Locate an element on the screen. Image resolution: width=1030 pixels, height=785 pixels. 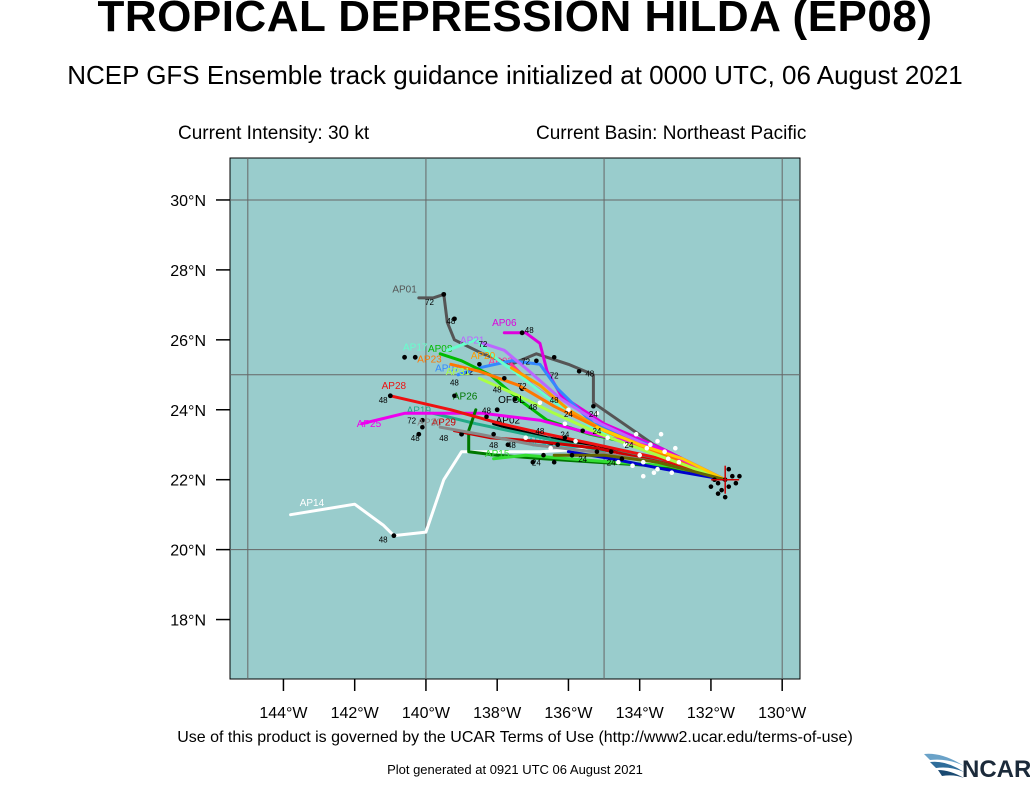
forecast-hour-marks: 72 48 72 48 72 48 48 48 24 24 24 24 24 24 72 48 24 48 is located at coordinates (581, 420).